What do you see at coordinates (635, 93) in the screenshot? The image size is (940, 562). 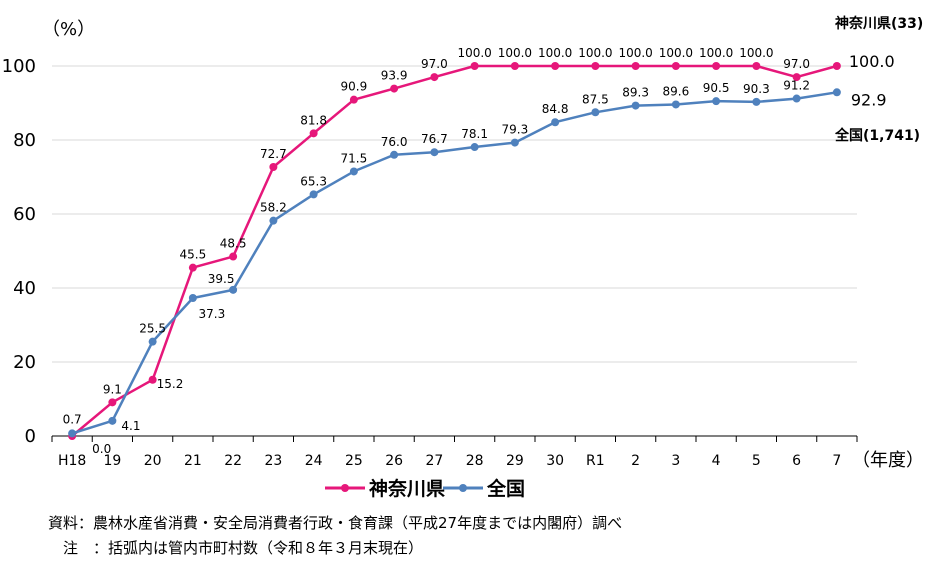 I see `data-label-national: 89.3` at bounding box center [635, 93].